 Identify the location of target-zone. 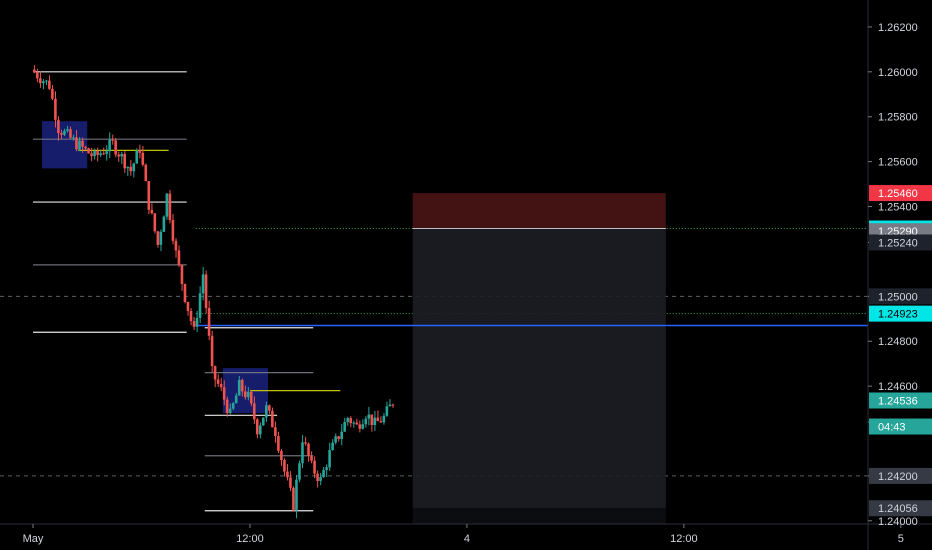
(539, 368).